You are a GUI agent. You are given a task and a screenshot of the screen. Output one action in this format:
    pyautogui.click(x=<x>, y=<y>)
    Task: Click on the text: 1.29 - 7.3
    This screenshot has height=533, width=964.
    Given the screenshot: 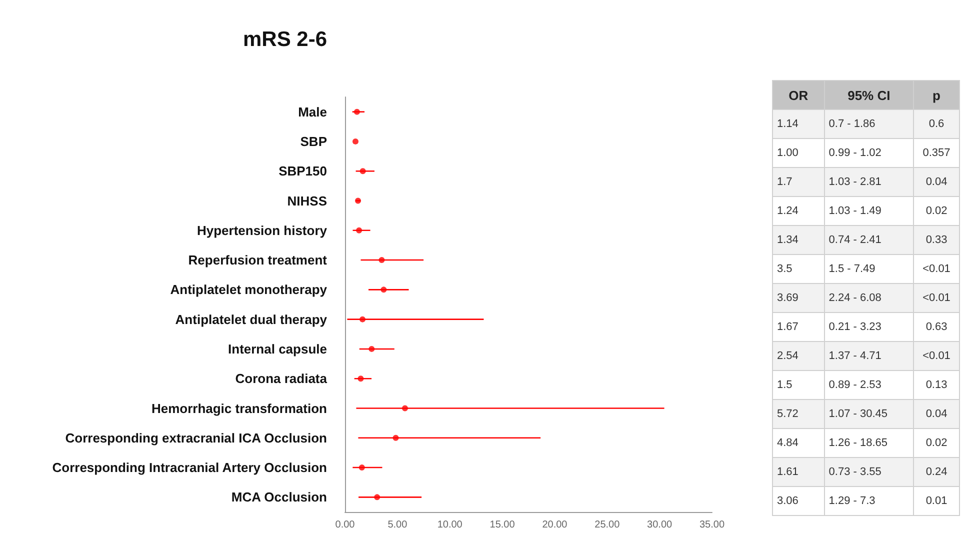 What is the action you would take?
    pyautogui.click(x=869, y=501)
    